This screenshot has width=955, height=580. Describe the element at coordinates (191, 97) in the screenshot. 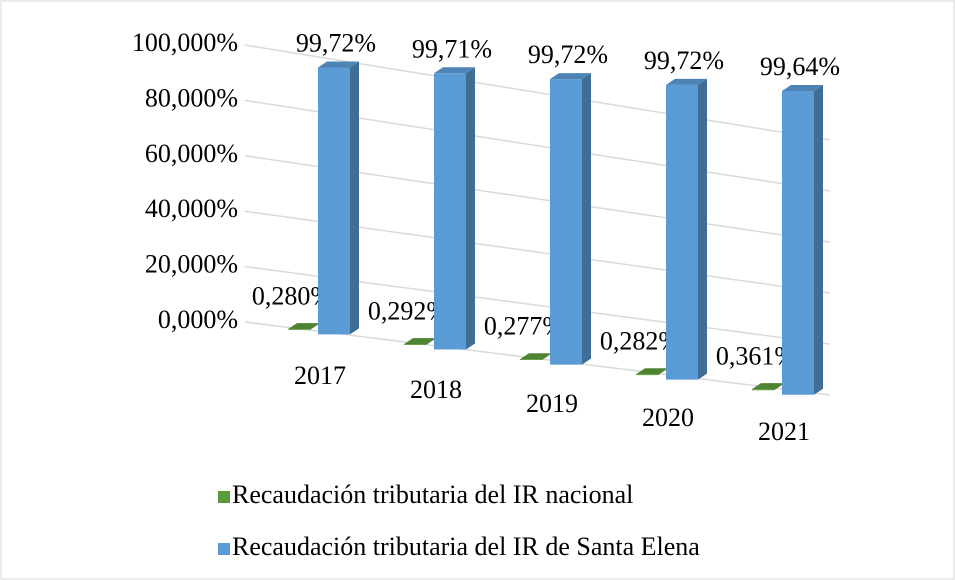

I see `y-tick-label: 80,000%` at that location.